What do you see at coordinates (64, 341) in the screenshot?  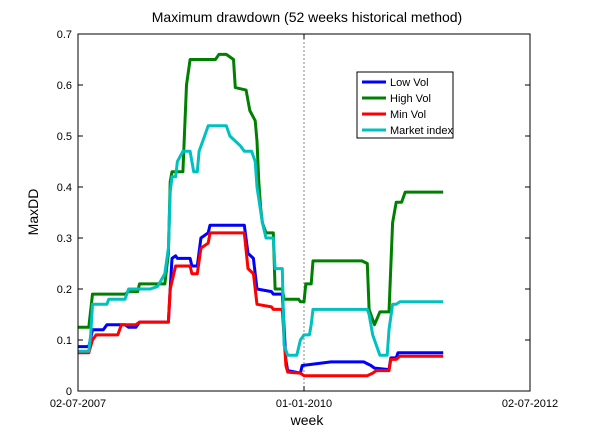 I see `y-tick-label: 0.1` at bounding box center [64, 341].